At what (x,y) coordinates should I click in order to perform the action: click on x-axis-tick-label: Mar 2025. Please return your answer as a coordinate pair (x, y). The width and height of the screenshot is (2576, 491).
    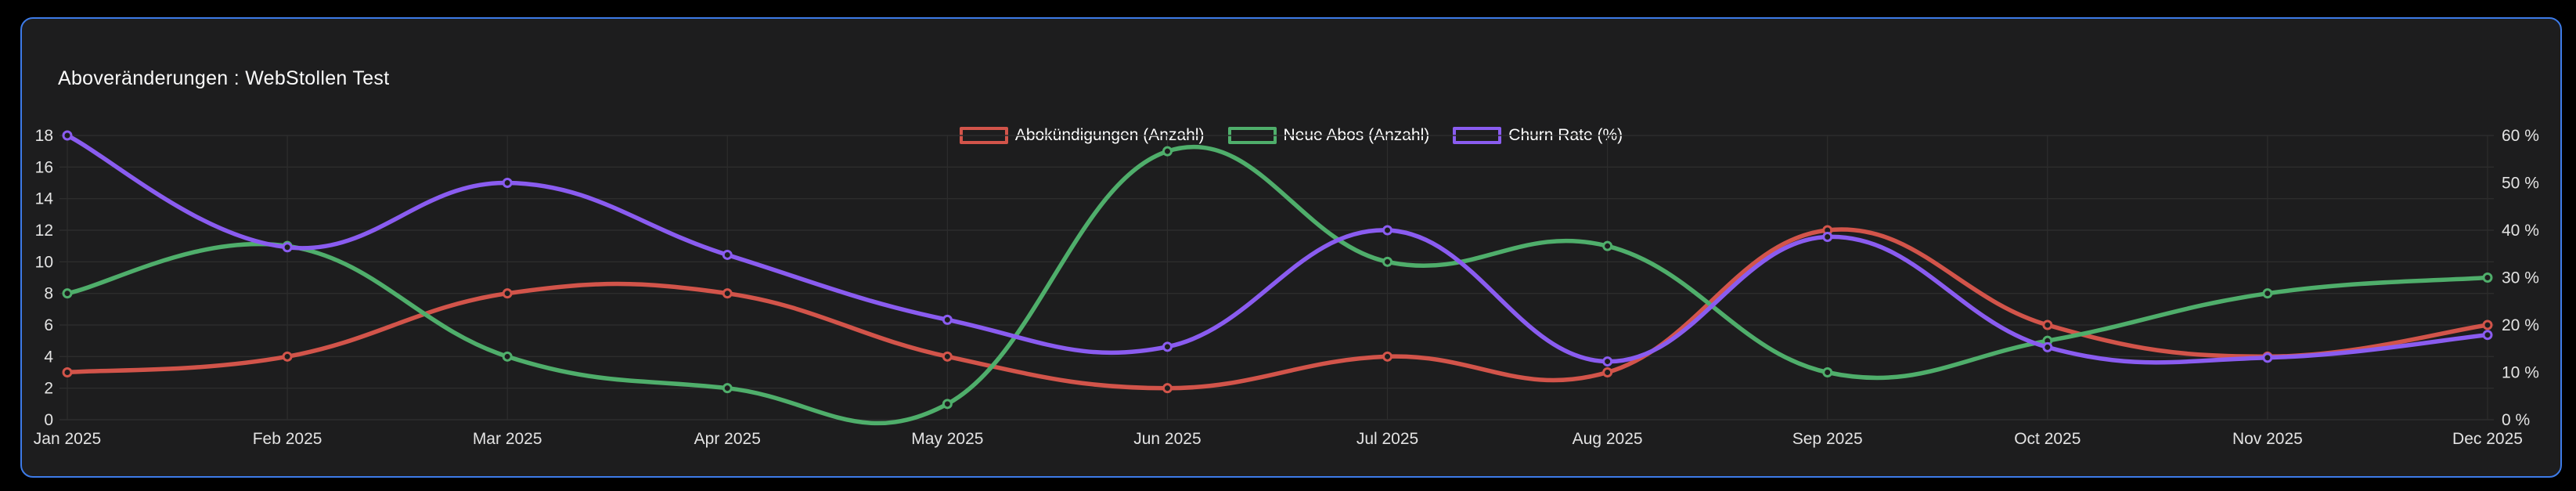
    Looking at the image, I should click on (507, 439).